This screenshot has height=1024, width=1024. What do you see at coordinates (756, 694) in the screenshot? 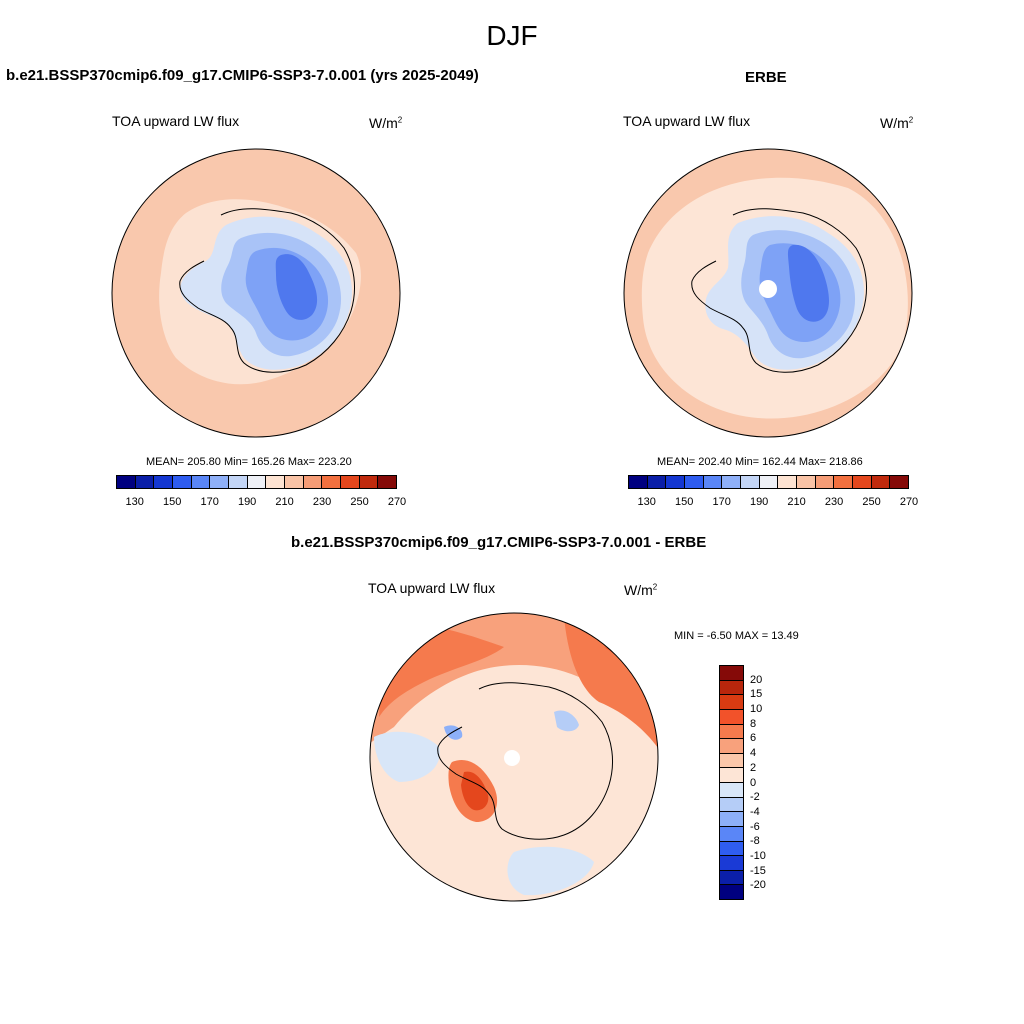
I see `colorbar-tick-label: 15` at bounding box center [756, 694].